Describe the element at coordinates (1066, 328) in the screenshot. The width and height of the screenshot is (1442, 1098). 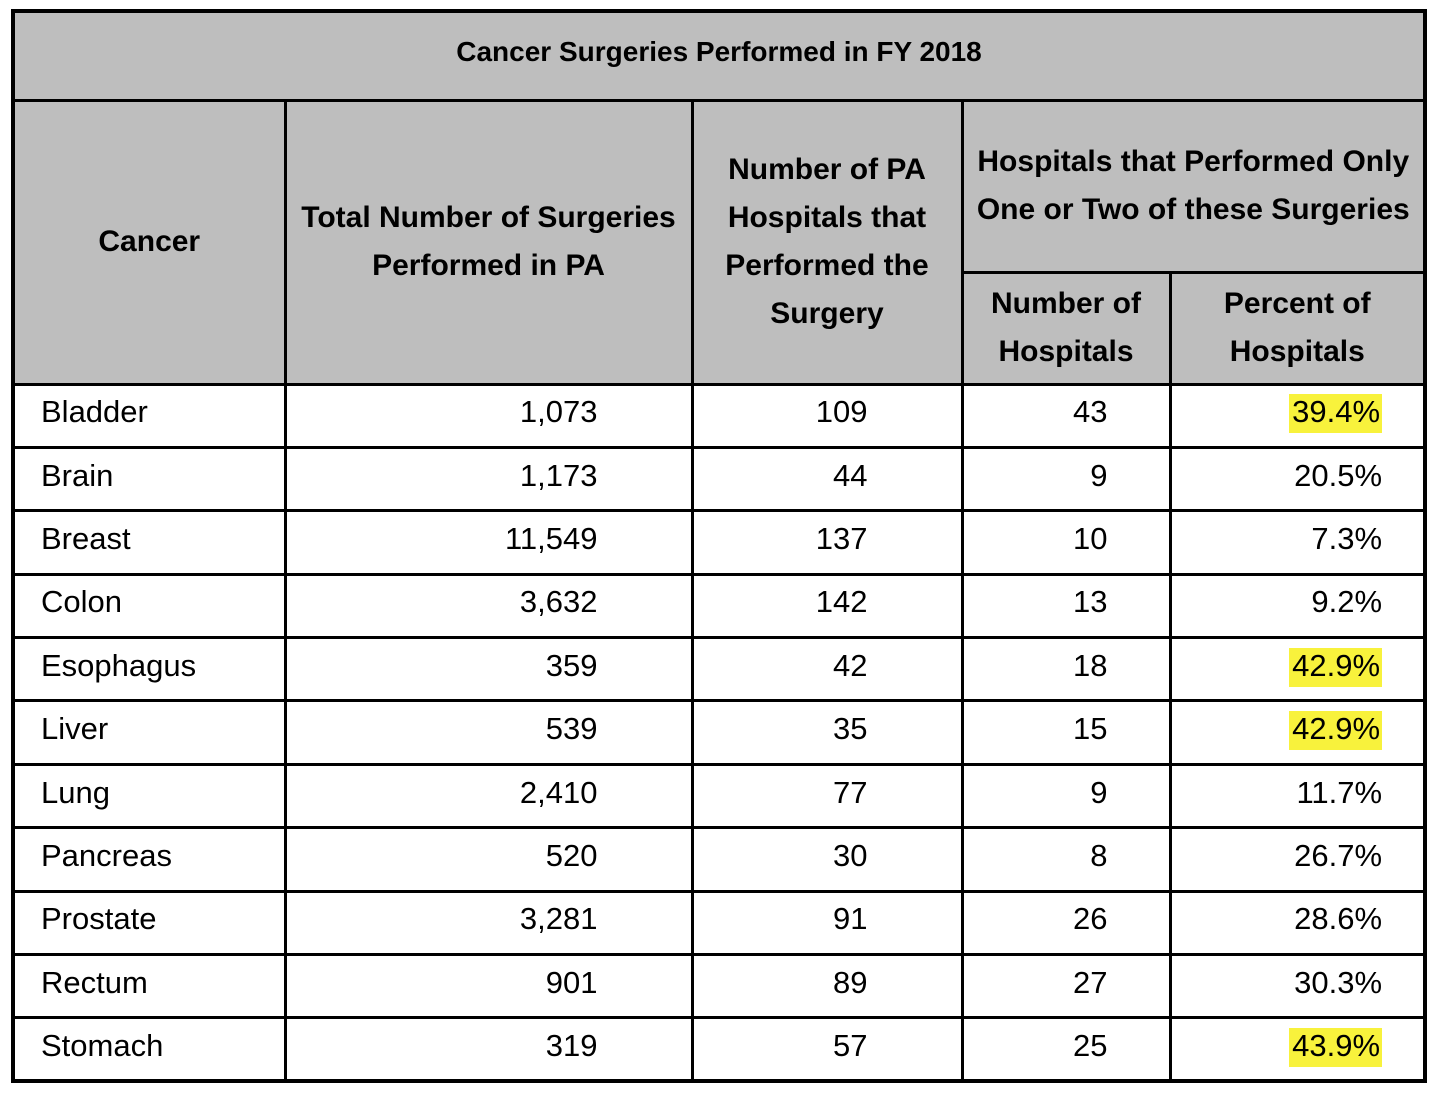
I see `column-header-number-of-hospitals: Number of Hospitals` at that location.